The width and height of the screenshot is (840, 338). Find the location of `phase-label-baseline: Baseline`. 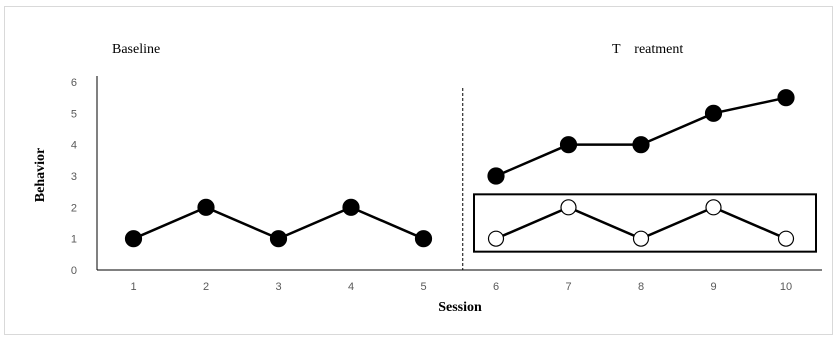

phase-label-baseline: Baseline is located at coordinates (136, 49).